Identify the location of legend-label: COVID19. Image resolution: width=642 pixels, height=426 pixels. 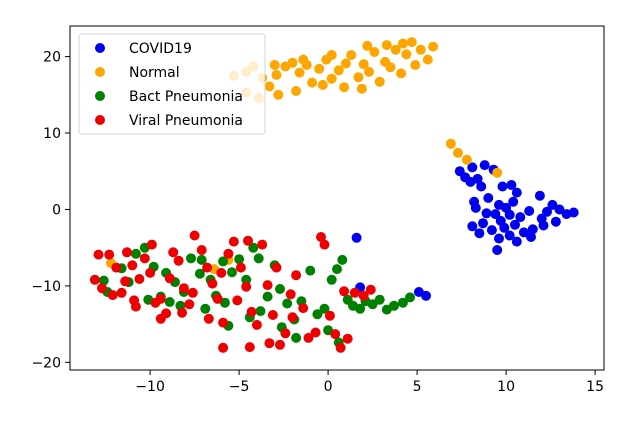
(160, 49).